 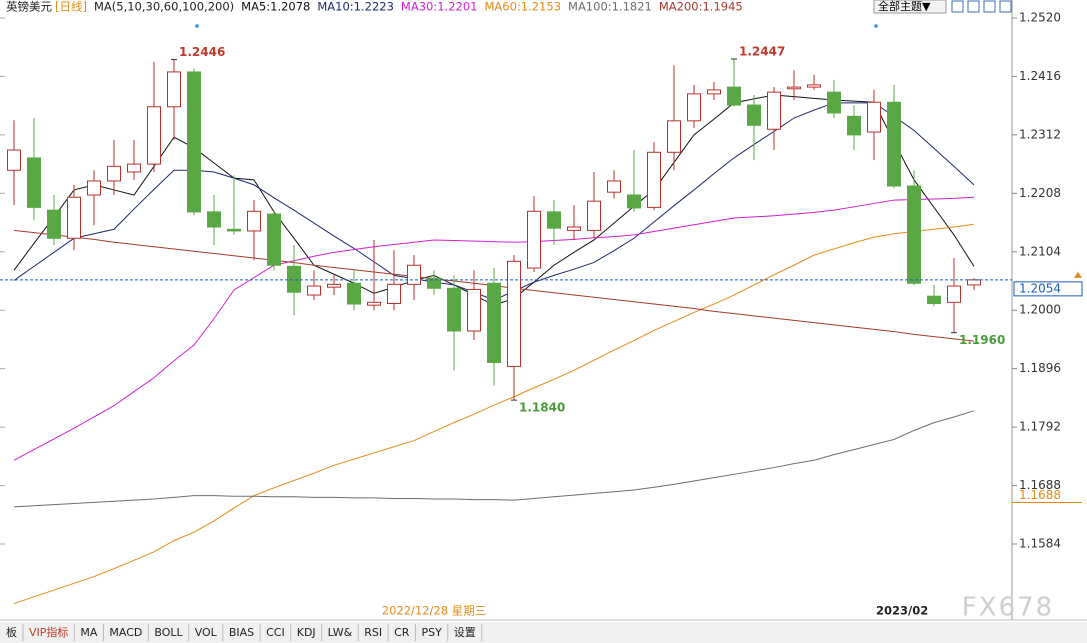 I want to click on price-tag-label: 1.1688, so click(x=1040, y=495).